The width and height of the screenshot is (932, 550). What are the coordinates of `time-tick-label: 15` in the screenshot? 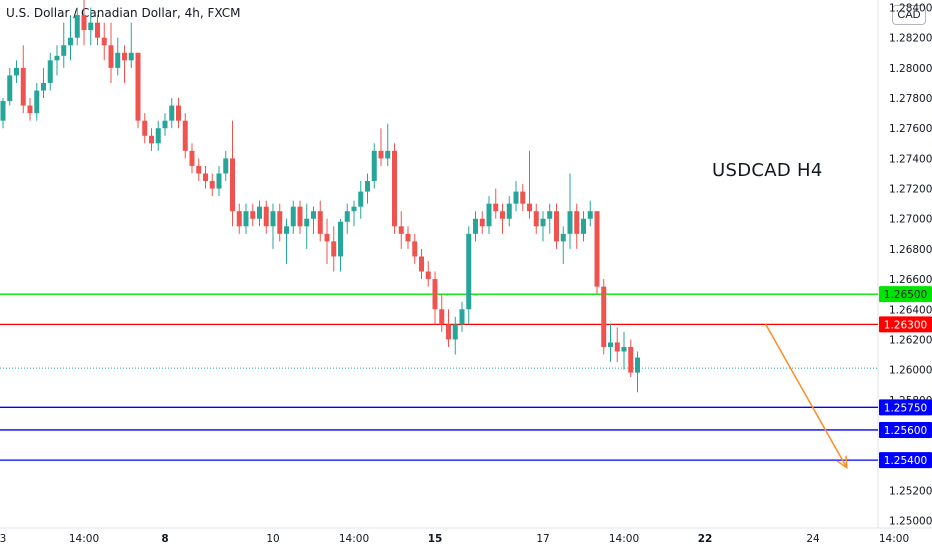 It's located at (435, 539).